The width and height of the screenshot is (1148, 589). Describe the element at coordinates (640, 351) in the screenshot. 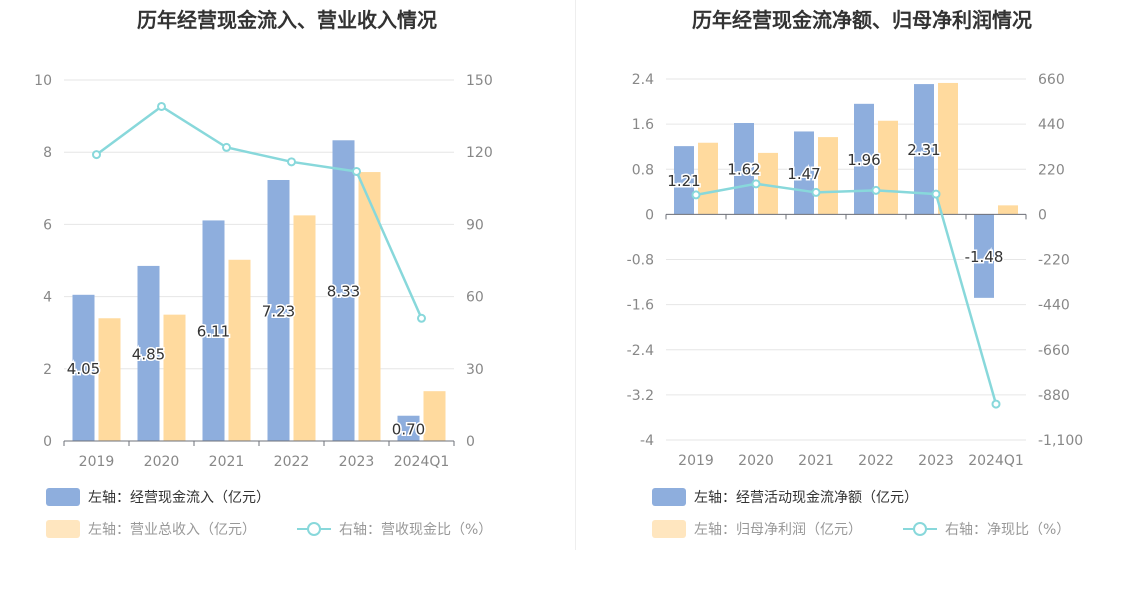

I see `y-tick-label-left: -2.4` at that location.